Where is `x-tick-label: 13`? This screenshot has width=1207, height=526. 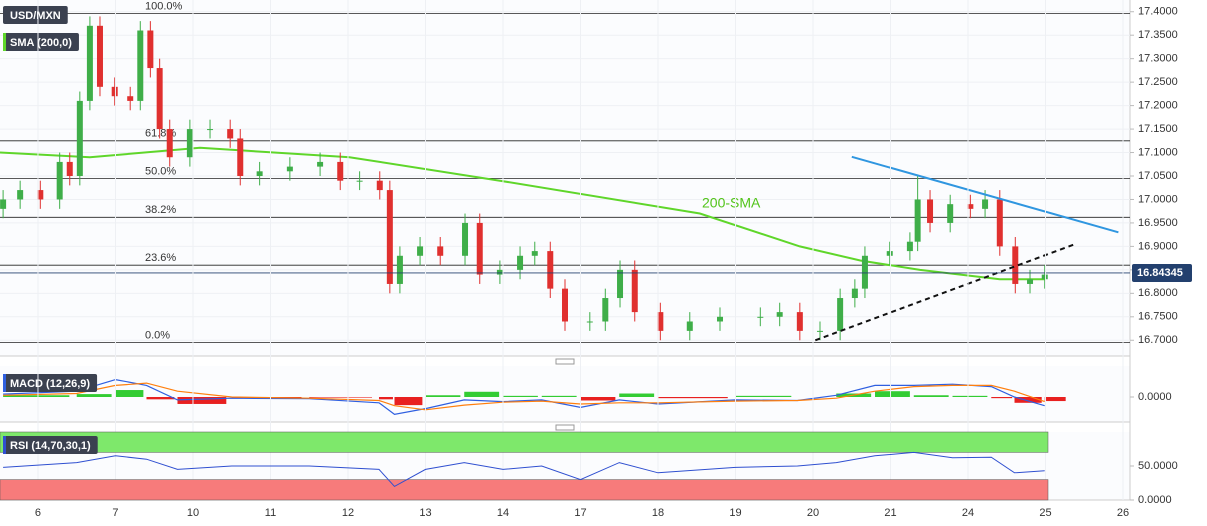 x-tick-label: 13 is located at coordinates (425, 513).